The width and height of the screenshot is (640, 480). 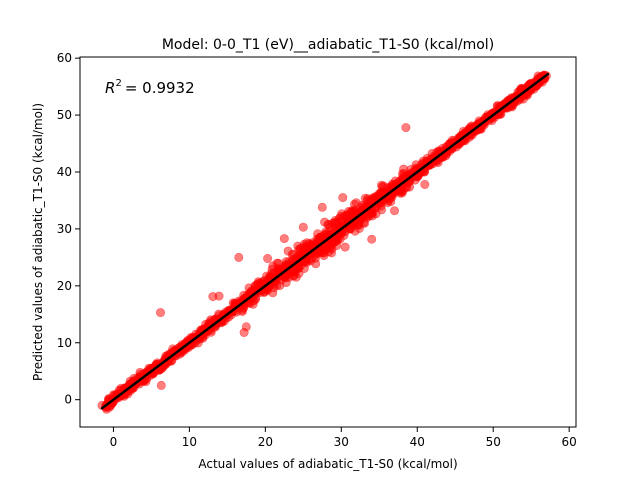 What do you see at coordinates (64, 172) in the screenshot?
I see `y-tick-label: 40` at bounding box center [64, 172].